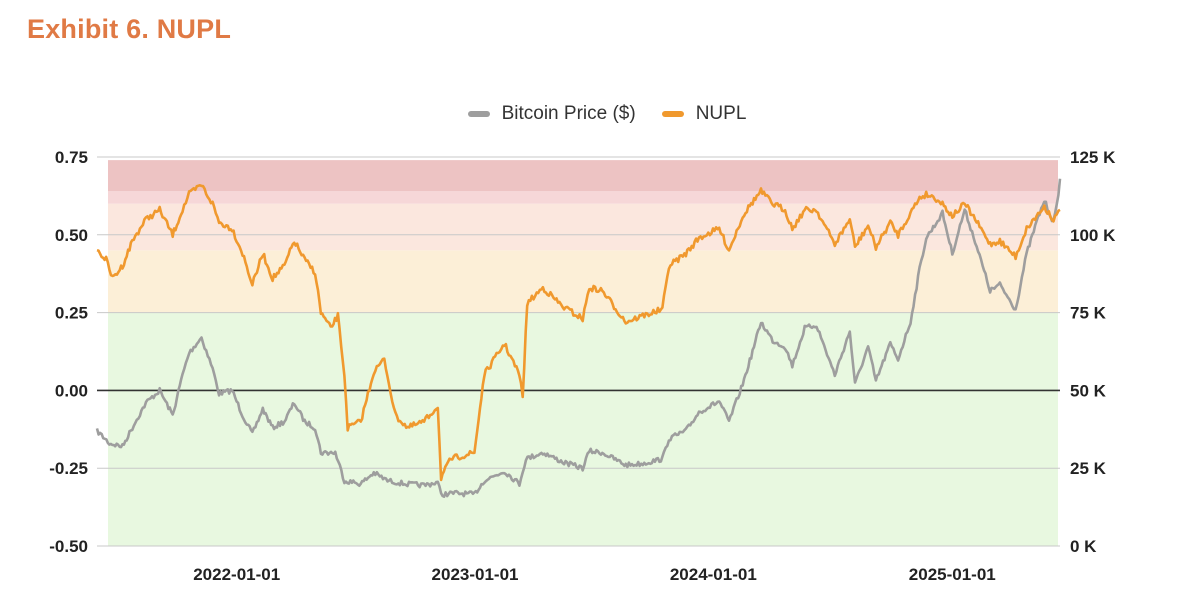  What do you see at coordinates (568, 113) in the screenshot?
I see `legend-label-bitcoin-price: Bitcoin Price ($)` at bounding box center [568, 113].